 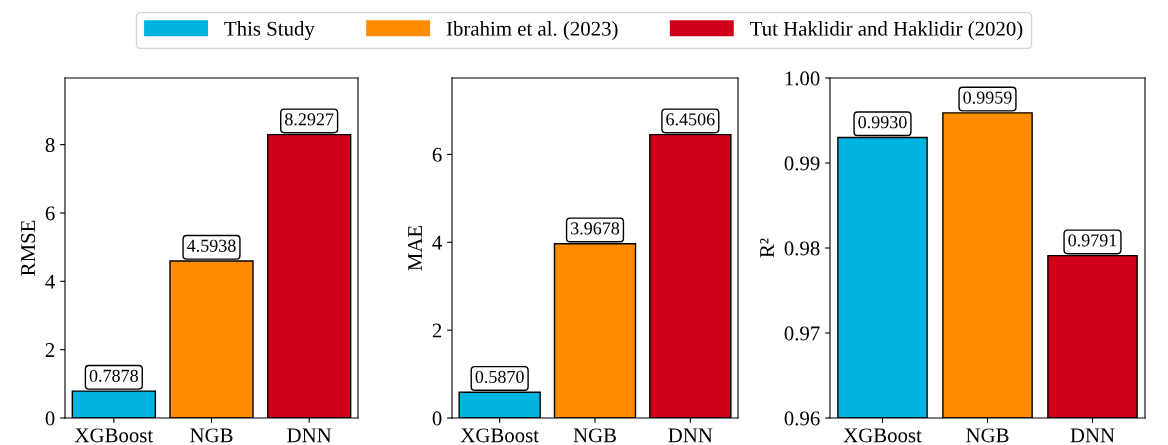 What do you see at coordinates (802, 78) in the screenshot?
I see `y-tick-label: 1.00` at bounding box center [802, 78].